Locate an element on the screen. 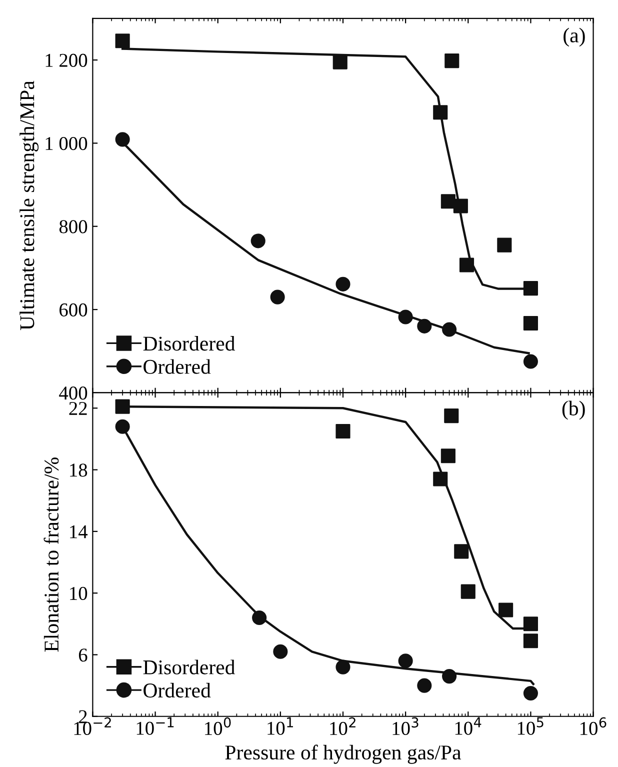  x-tick-label: 10$^{0}$ is located at coordinates (218, 726).